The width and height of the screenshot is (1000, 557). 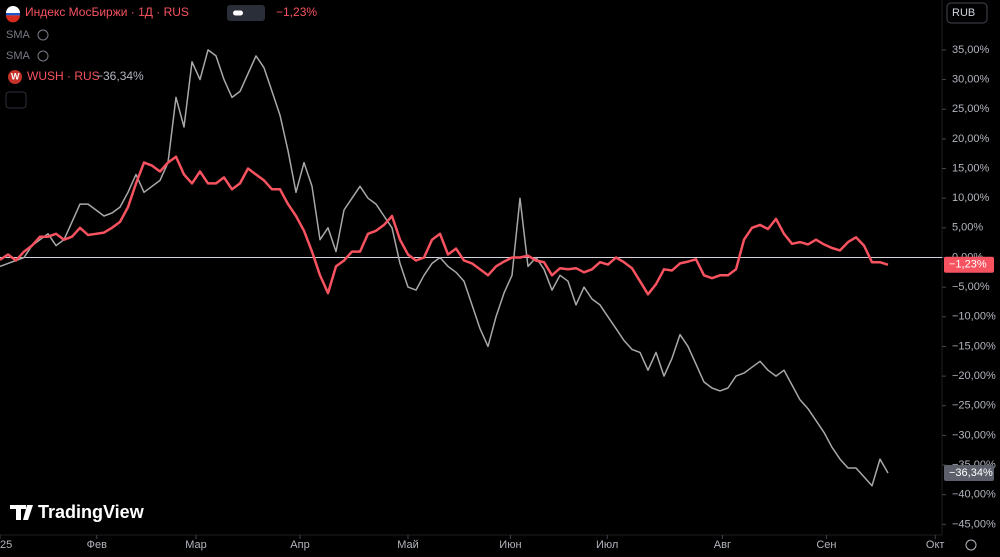 What do you see at coordinates (6, 545) in the screenshot?
I see `x-tick-label: 25` at bounding box center [6, 545].